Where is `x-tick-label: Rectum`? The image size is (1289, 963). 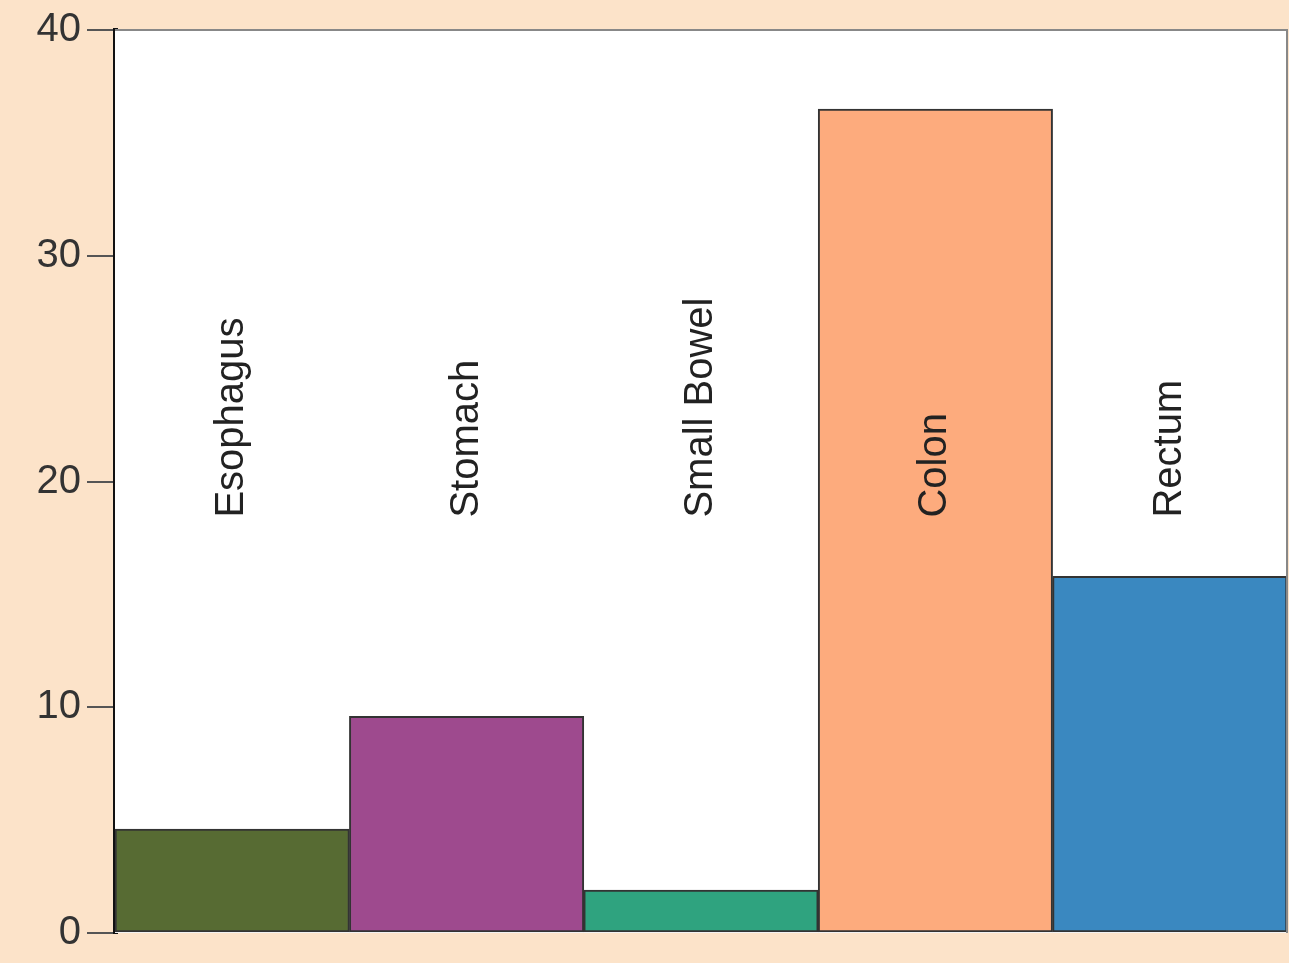
x-tick-label: Rectum is located at coordinates (1166, 448).